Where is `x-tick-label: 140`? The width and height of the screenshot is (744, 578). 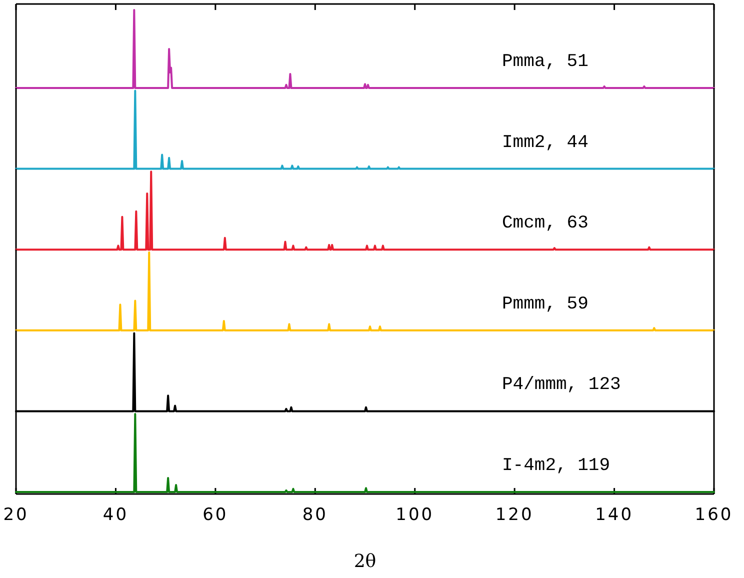 x-tick-label: 140 is located at coordinates (614, 515).